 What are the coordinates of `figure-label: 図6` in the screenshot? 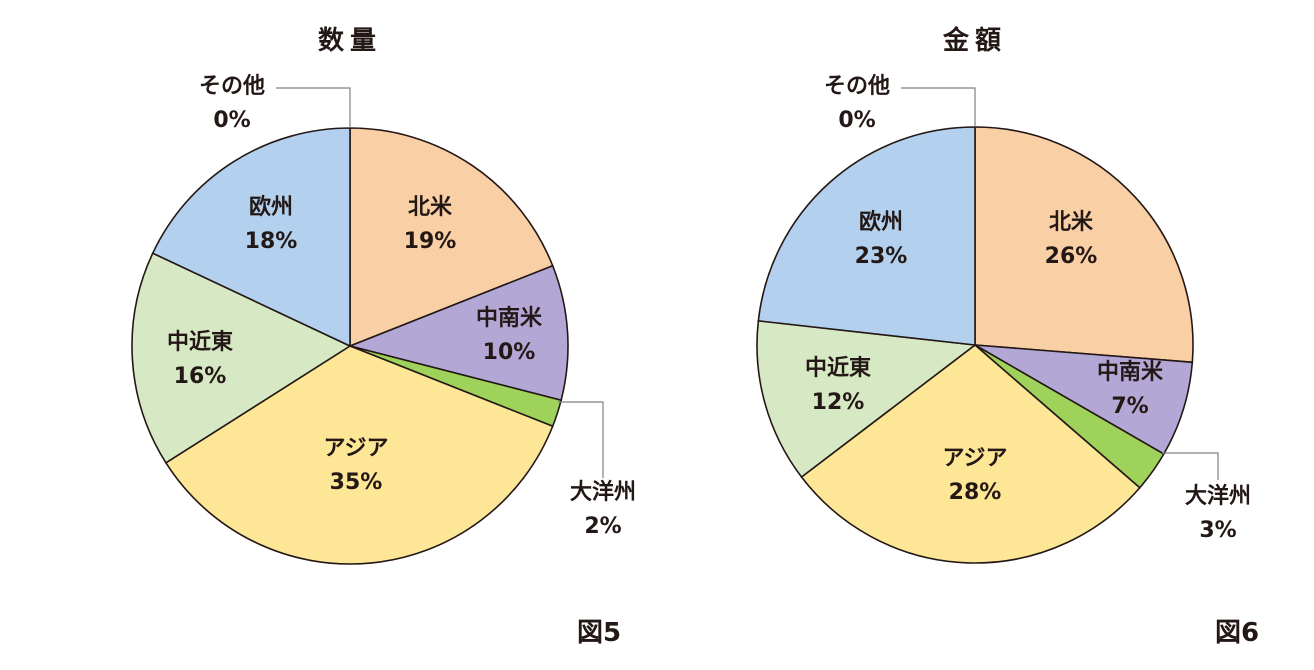 It's located at (1237, 633).